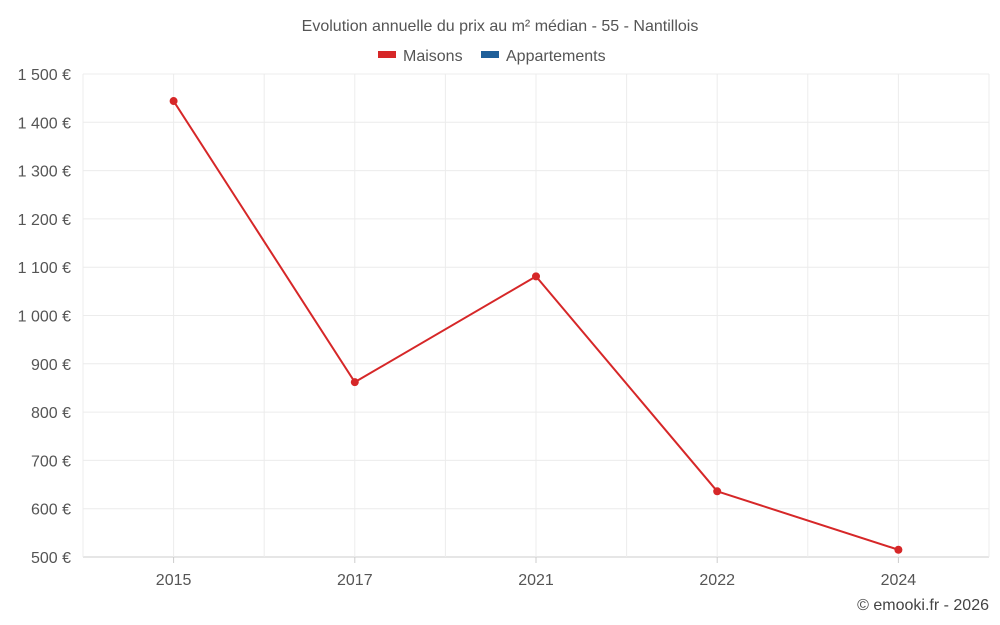 Image resolution: width=1000 pixels, height=625 pixels. I want to click on x-tick-label: 2021, so click(536, 580).